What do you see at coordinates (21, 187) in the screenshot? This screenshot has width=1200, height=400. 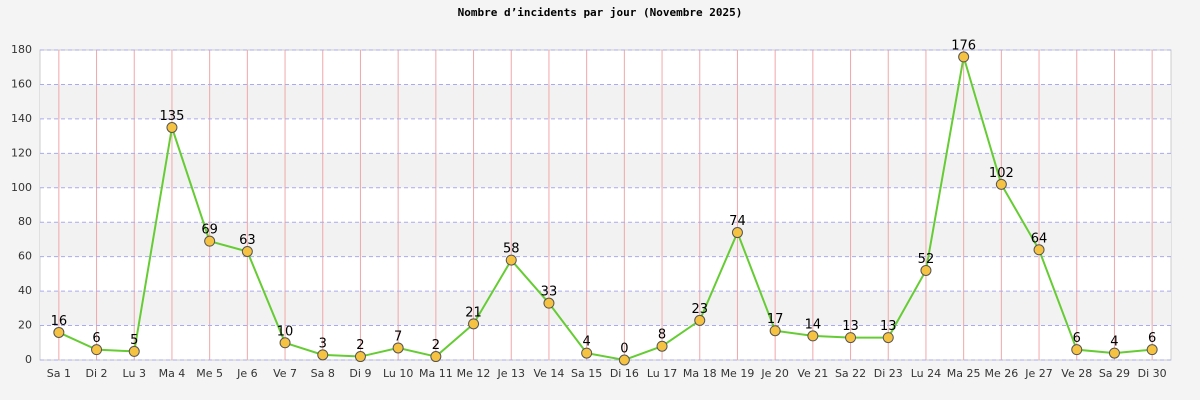 I see `y-tick-label: 100` at bounding box center [21, 187].